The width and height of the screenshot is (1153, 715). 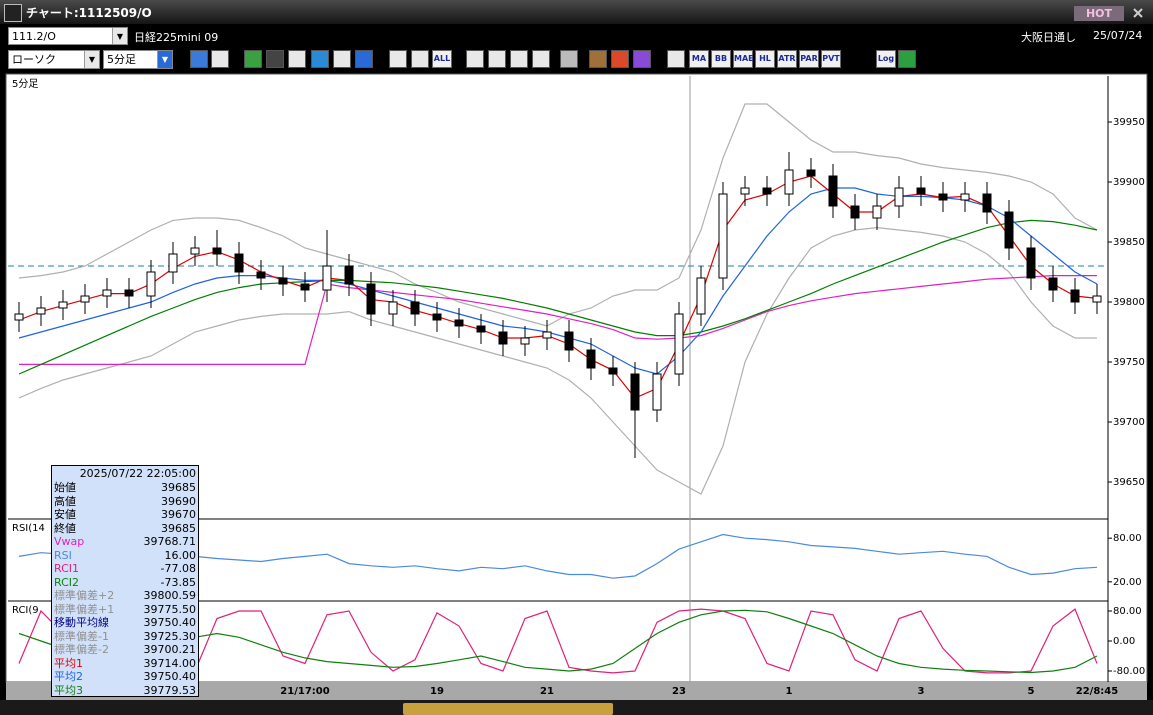 What do you see at coordinates (125, 623) in the screenshot?
I see `info-row: 移動平均線 39750.40` at bounding box center [125, 623].